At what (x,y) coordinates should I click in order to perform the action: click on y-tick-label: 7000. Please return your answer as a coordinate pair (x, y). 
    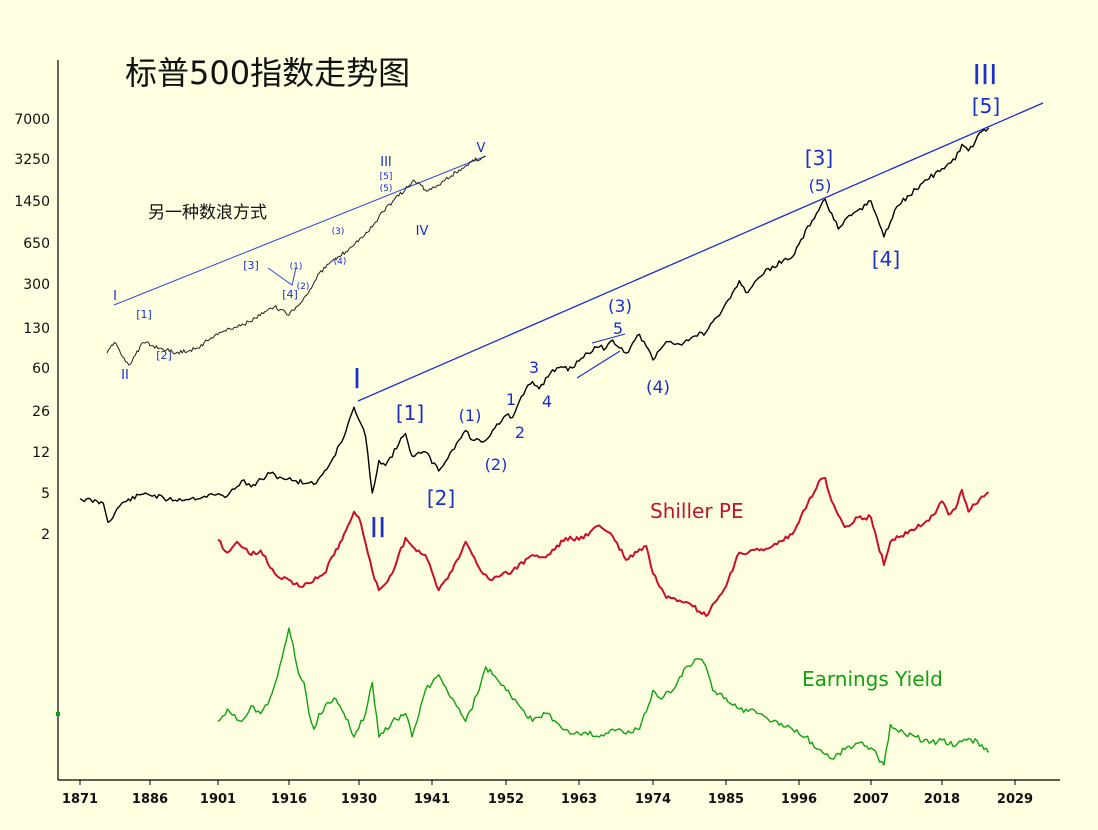
    Looking at the image, I should click on (32, 120).